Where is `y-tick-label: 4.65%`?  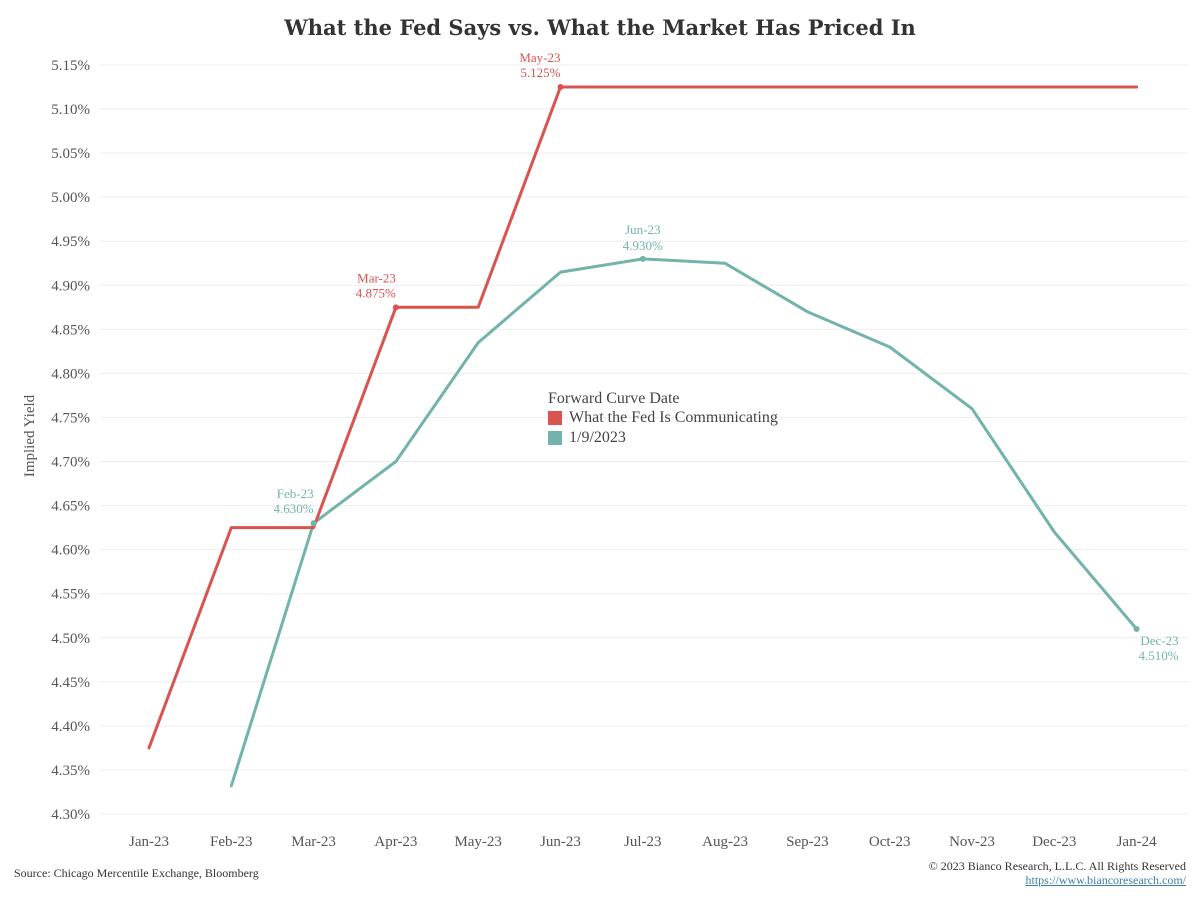
y-tick-label: 4.65% is located at coordinates (70, 507).